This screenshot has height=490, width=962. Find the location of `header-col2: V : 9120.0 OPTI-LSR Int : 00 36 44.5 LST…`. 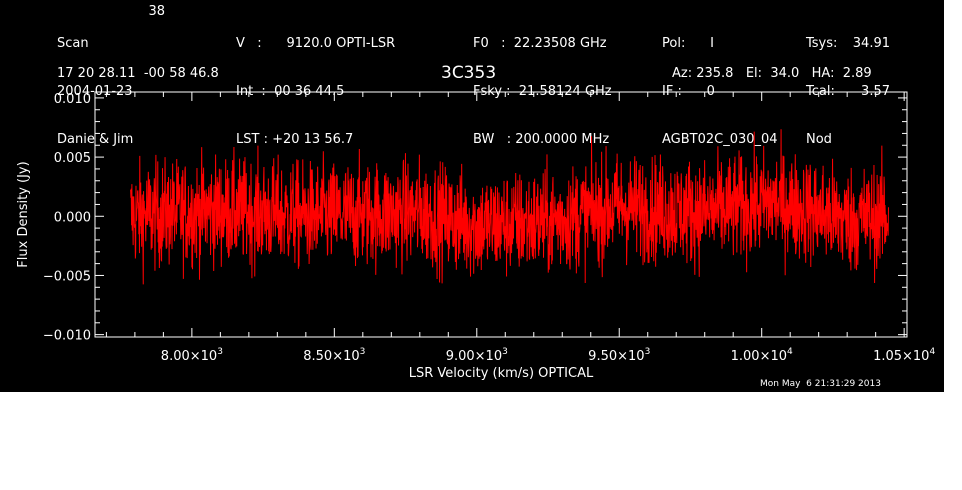

header-col2: V : 9120.0 OPTI-LSR Int : 00 36 44.5 LST… is located at coordinates (315, 92).